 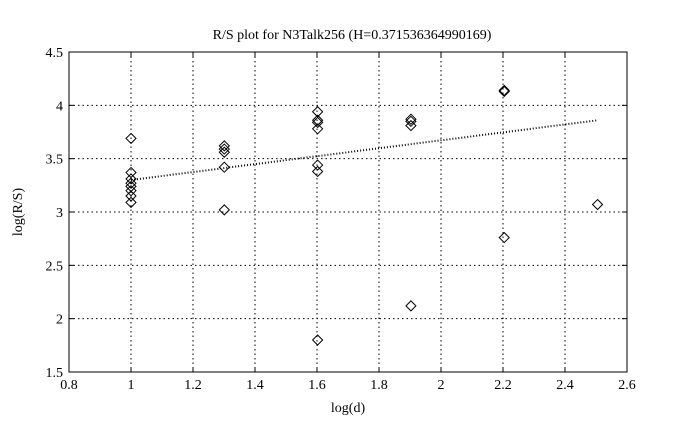 I want to click on y-tick-label: 2.5, so click(x=55, y=266).